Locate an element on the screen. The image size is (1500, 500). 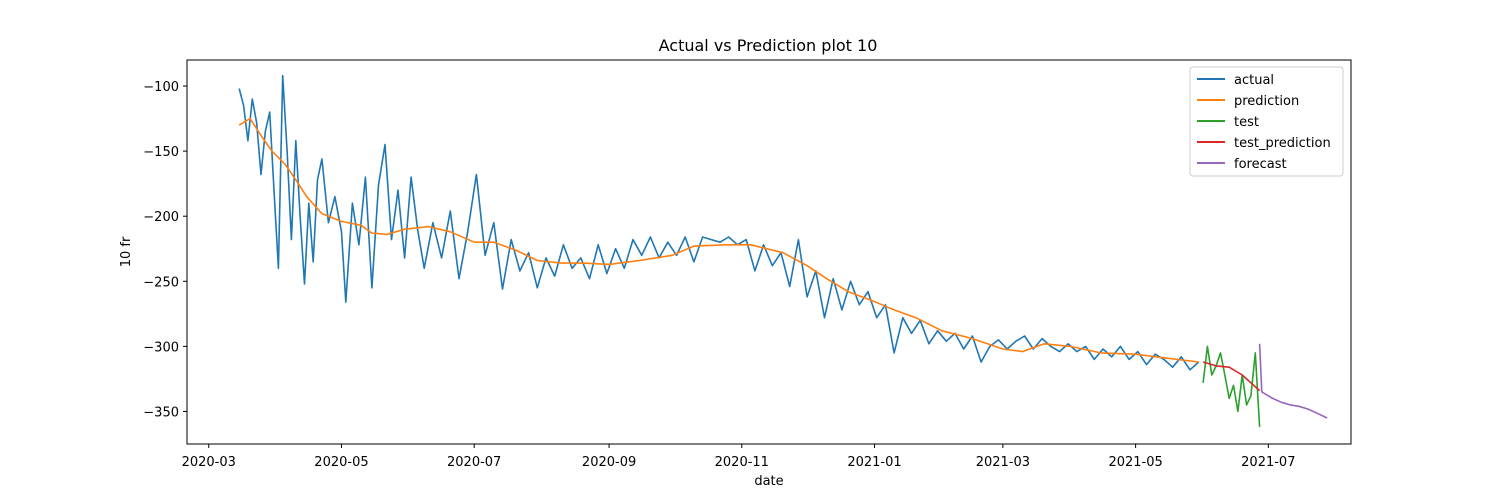
x-tick-label: 2020-03 is located at coordinates (209, 462).